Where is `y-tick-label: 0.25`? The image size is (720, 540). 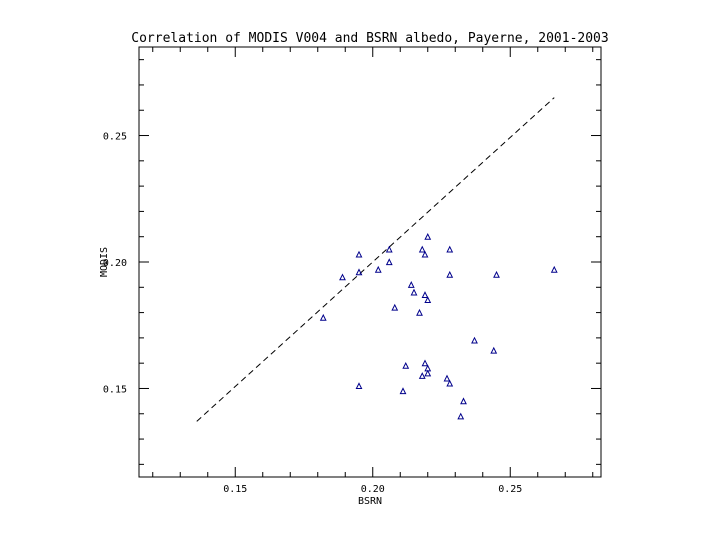 y-tick-label: 0.25 is located at coordinates (115, 137).